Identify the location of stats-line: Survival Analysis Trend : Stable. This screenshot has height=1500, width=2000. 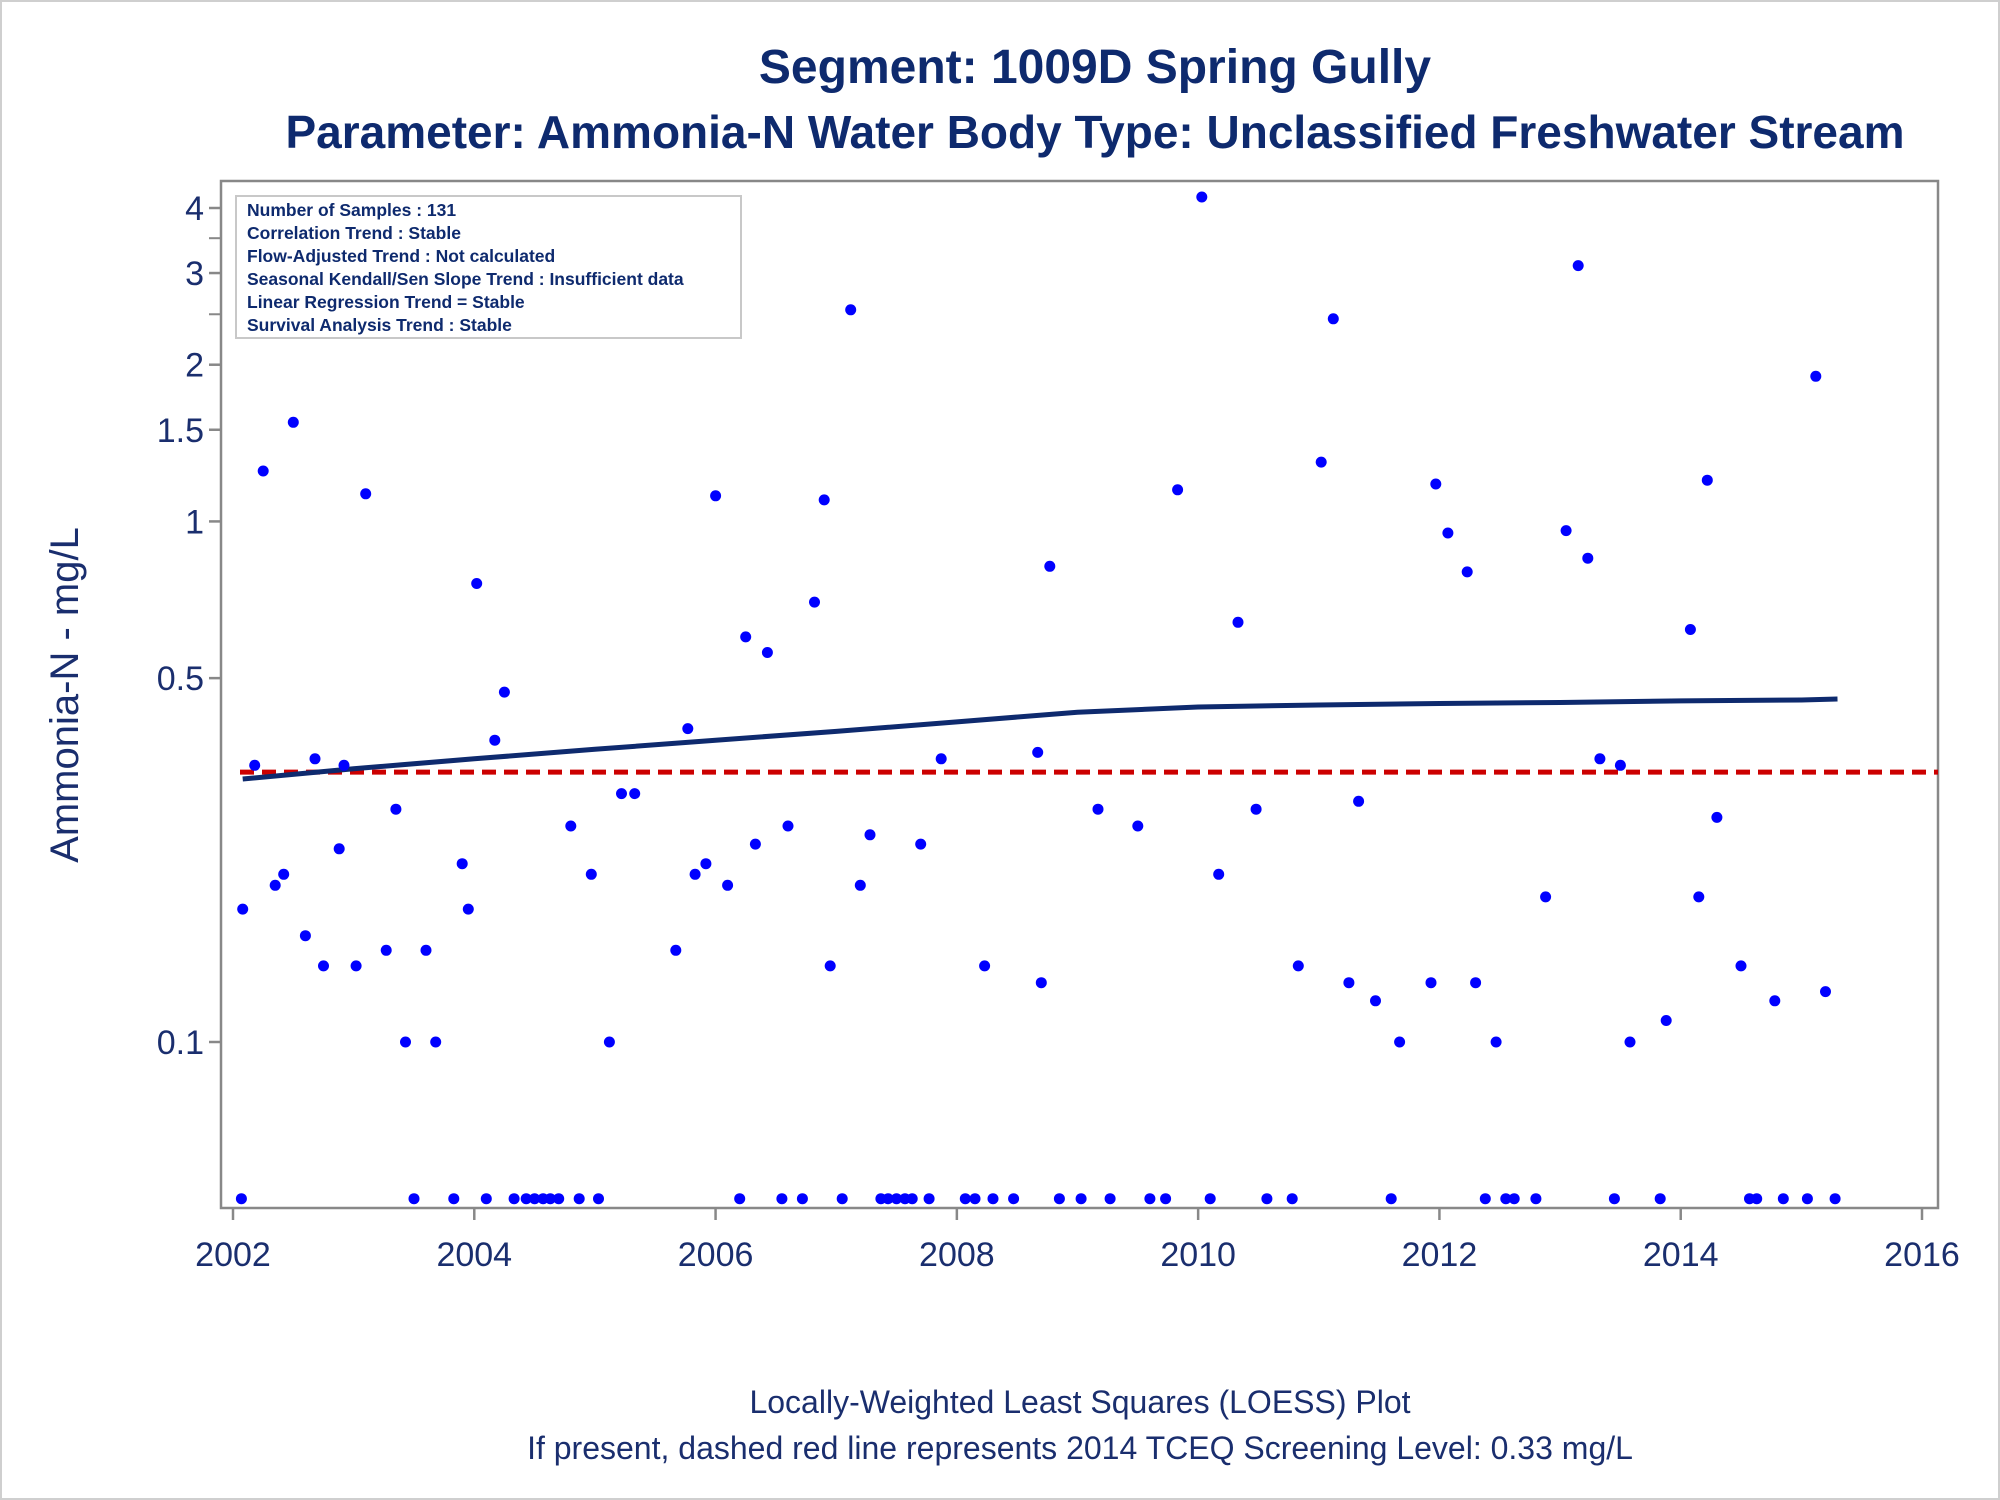
(379, 325).